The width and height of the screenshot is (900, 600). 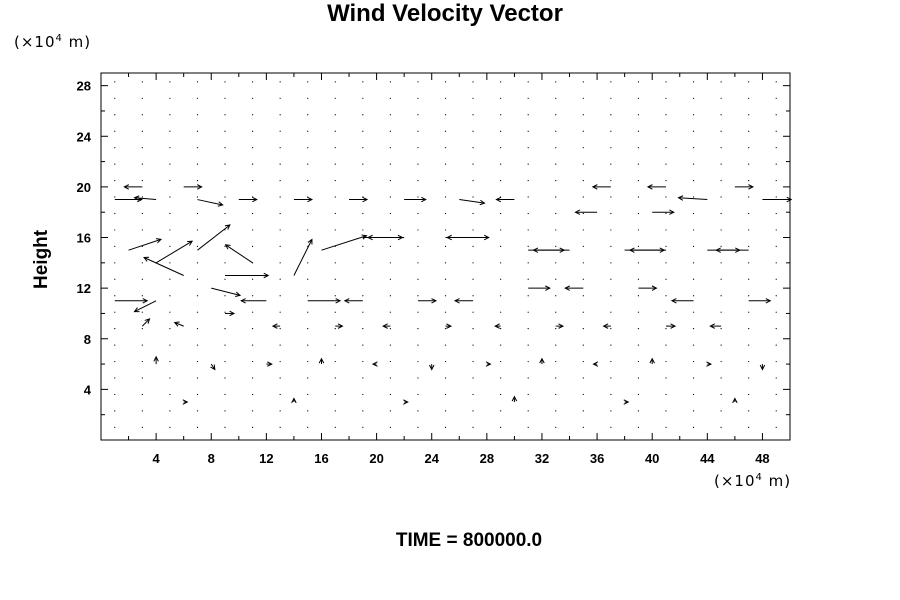 I want to click on y-tick-label: 20, so click(x=84, y=187).